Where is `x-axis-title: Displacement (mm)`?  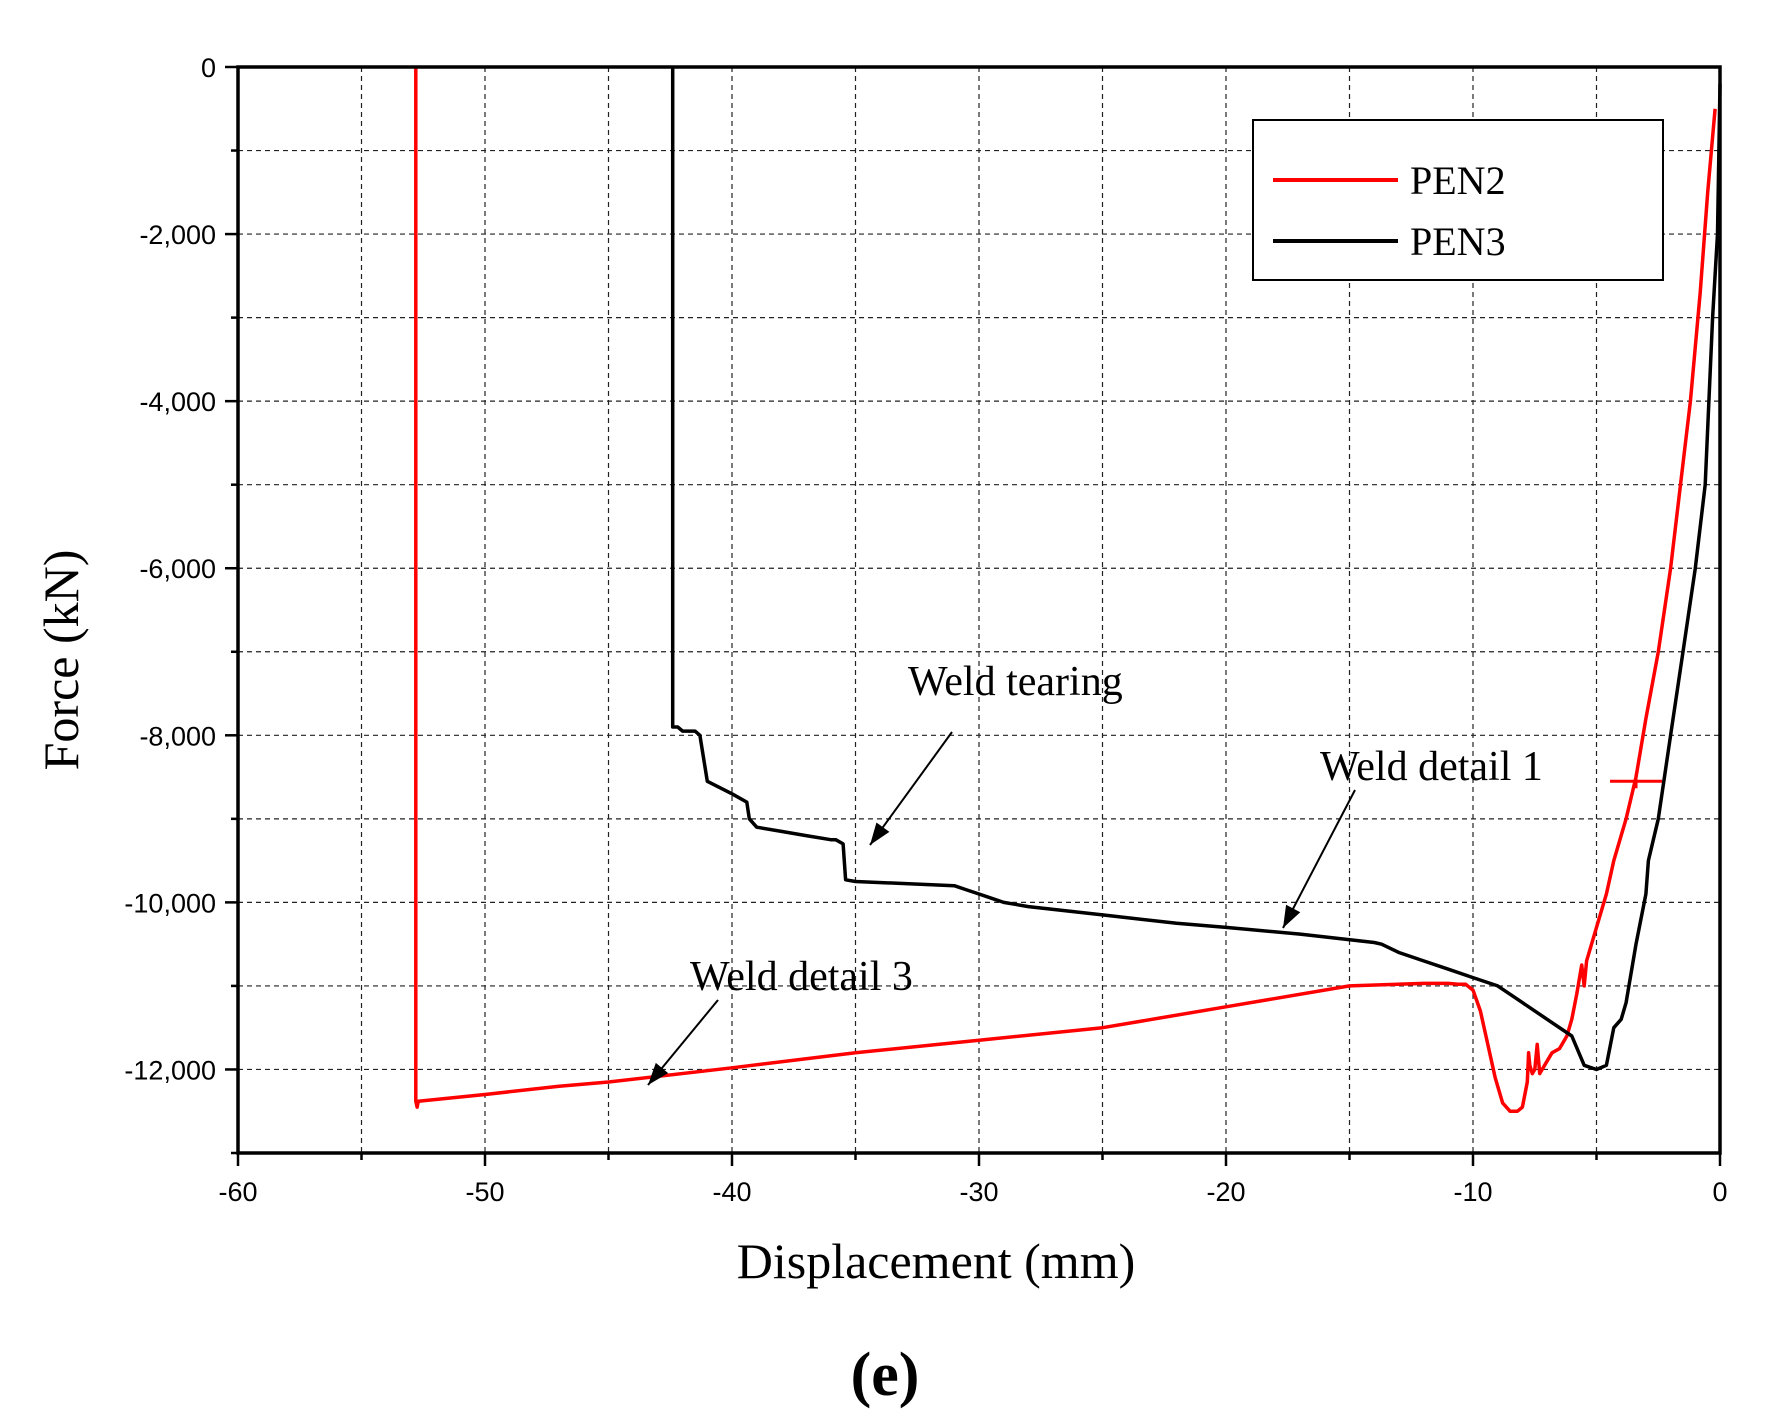
x-axis-title: Displacement (mm) is located at coordinates (936, 1261).